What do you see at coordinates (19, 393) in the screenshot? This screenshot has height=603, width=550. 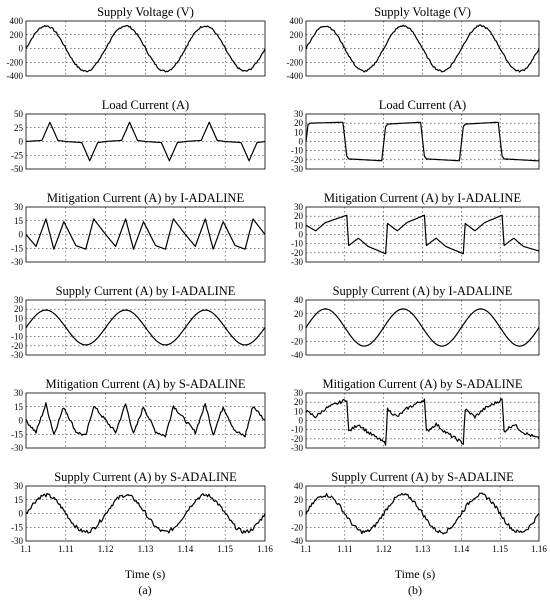 I see `y-tick-label-a5: 30` at bounding box center [19, 393].